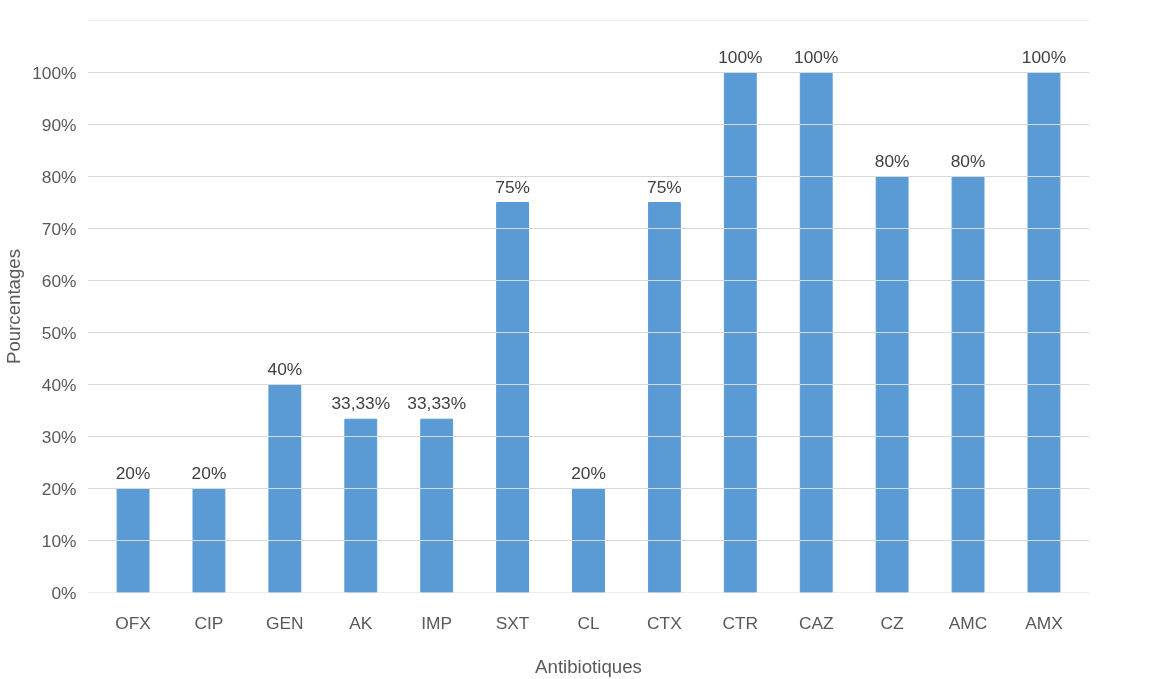  What do you see at coordinates (14, 306) in the screenshot?
I see `y-axis-title: Pourcentages` at bounding box center [14, 306].